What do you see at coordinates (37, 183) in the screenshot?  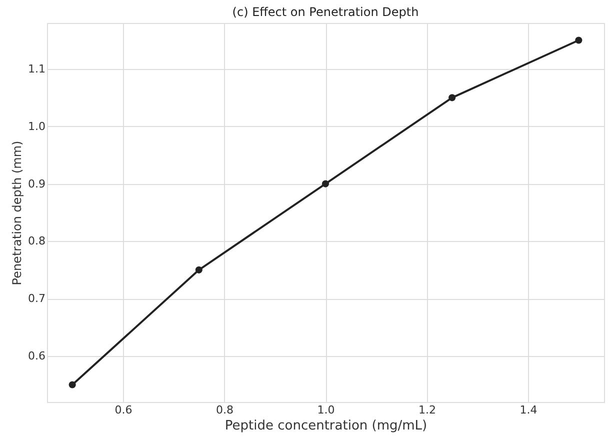 I see `y-tick-label: 0.9` at bounding box center [37, 183].